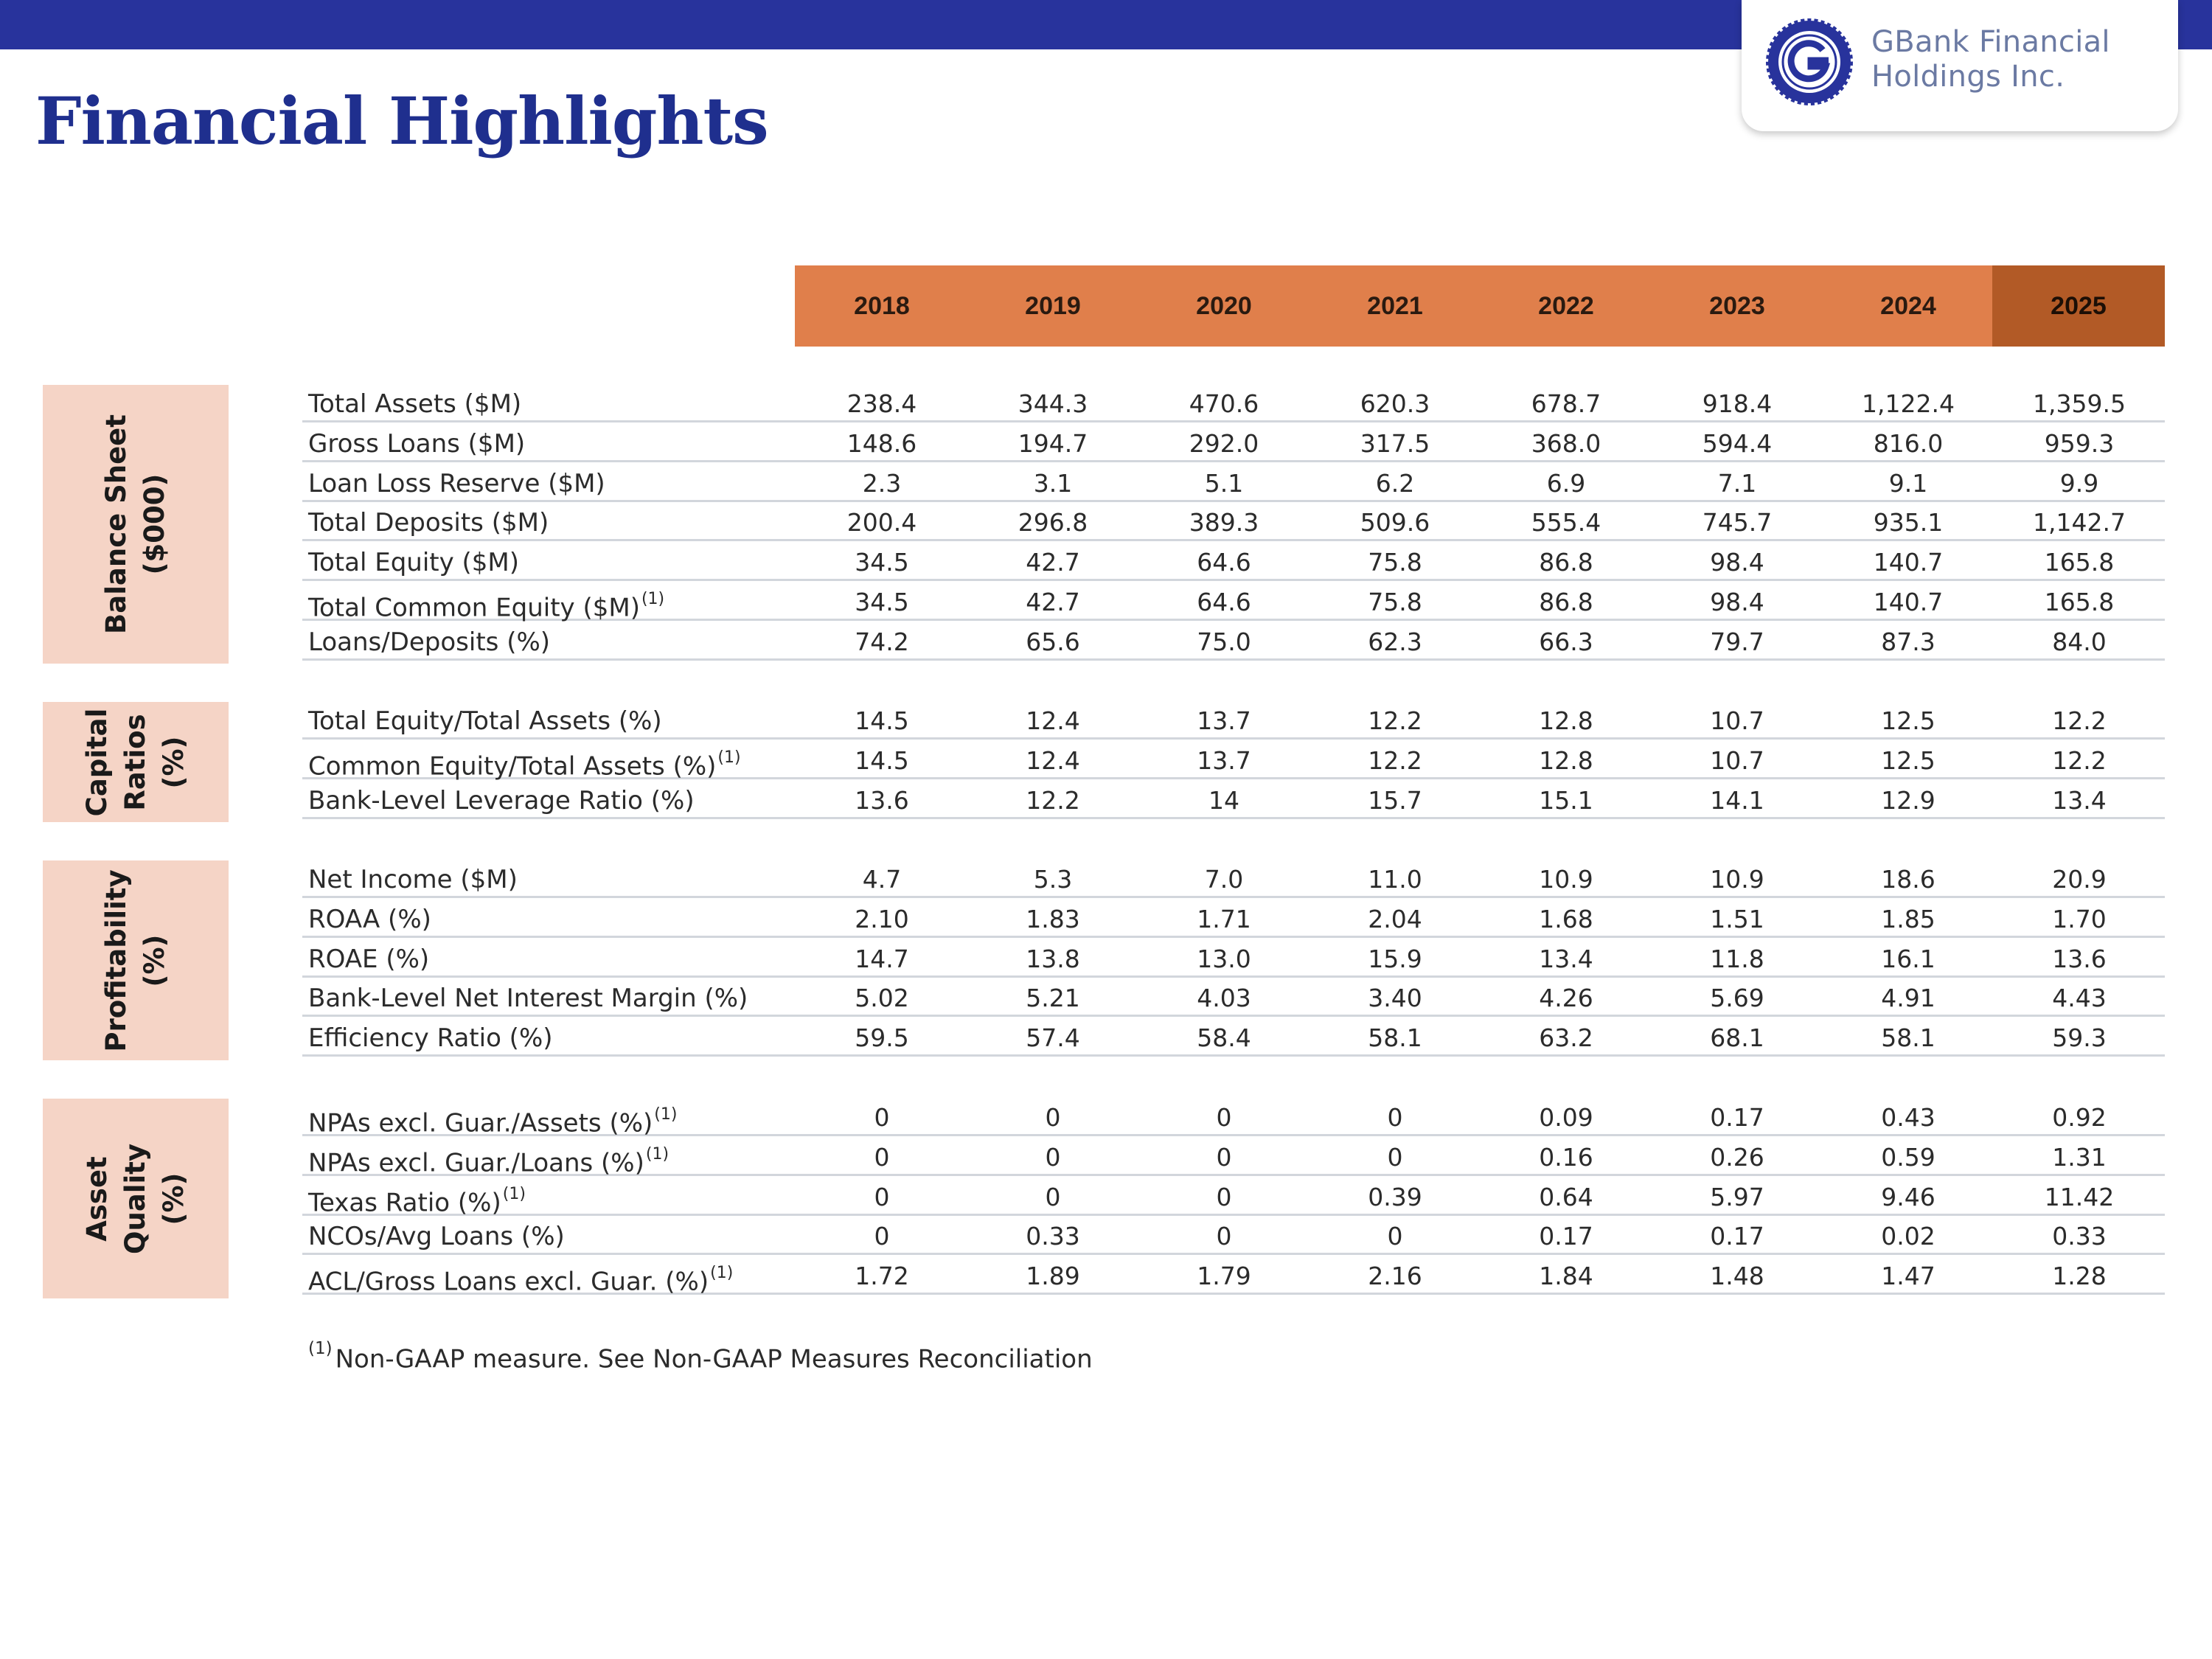  I want to click on value-cell-2020: 4.03, so click(1224, 998).